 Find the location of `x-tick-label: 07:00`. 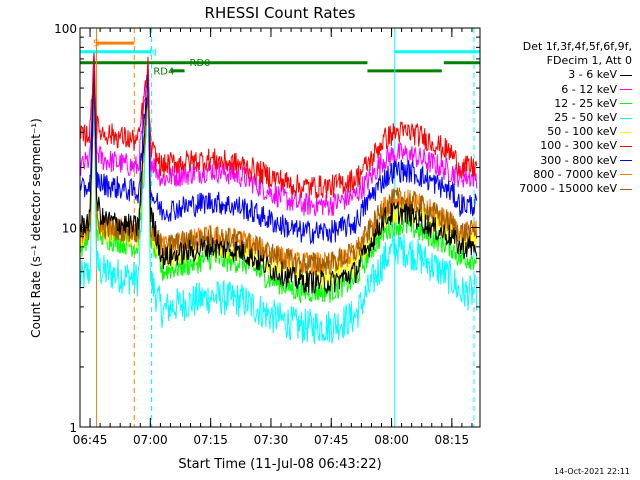

x-tick-label: 07:00 is located at coordinates (150, 440).